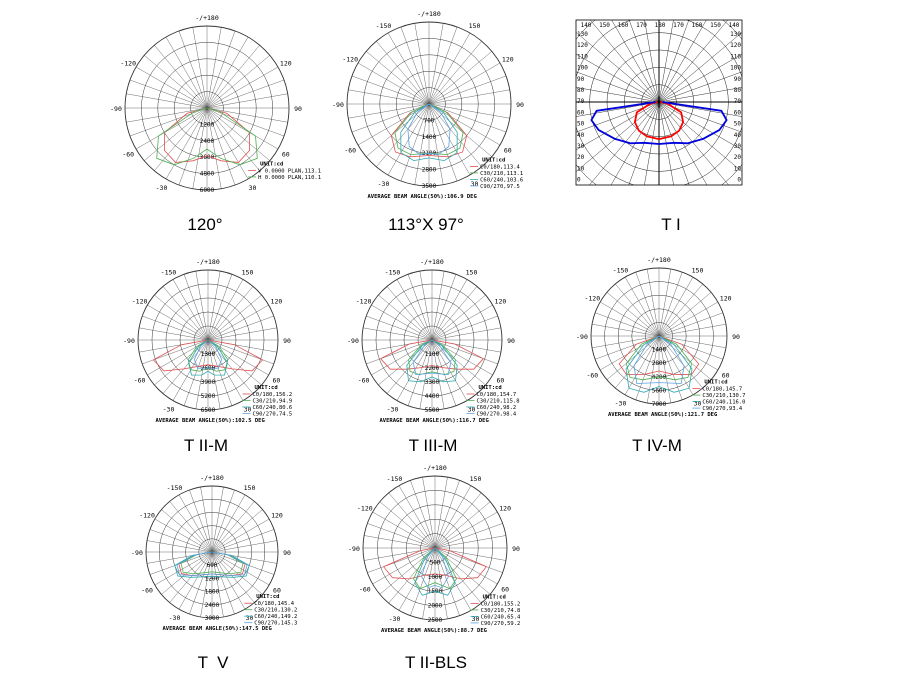  I want to click on legend-entry: C90/270,98.4, so click(497, 415).